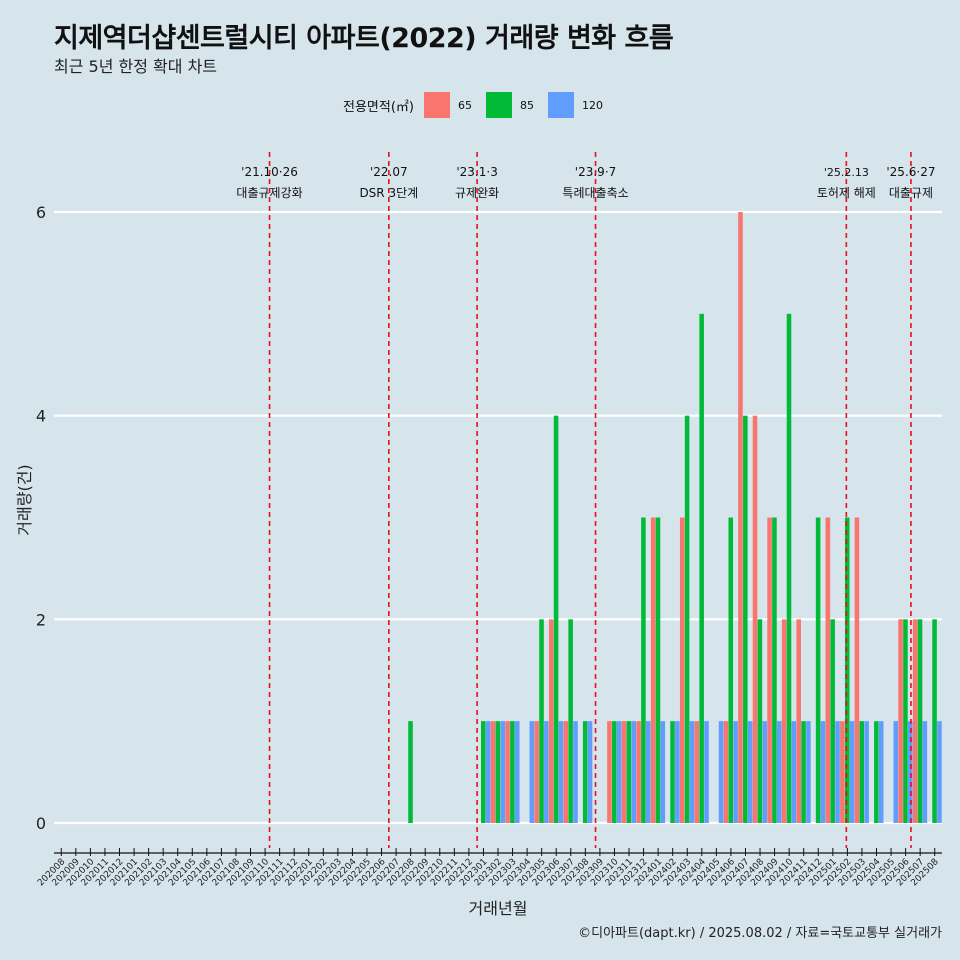  Describe the element at coordinates (378, 107) in the screenshot. I see `legend-title: 전용면적(㎡)` at that location.